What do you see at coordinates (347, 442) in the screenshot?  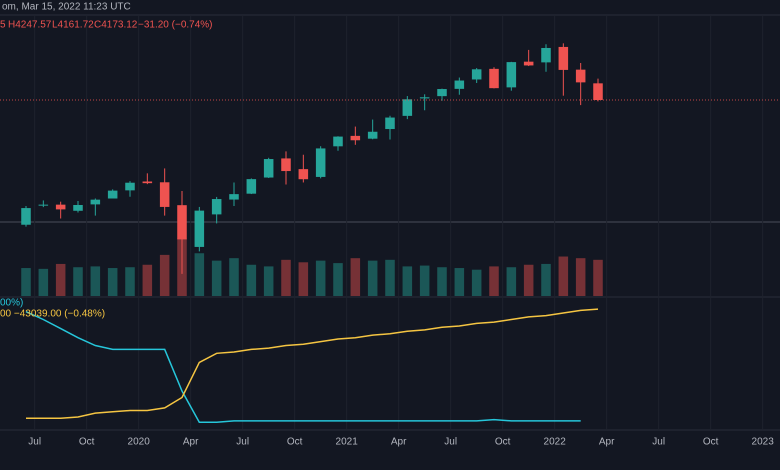 I see `x-tick-label: 2021` at bounding box center [347, 442].